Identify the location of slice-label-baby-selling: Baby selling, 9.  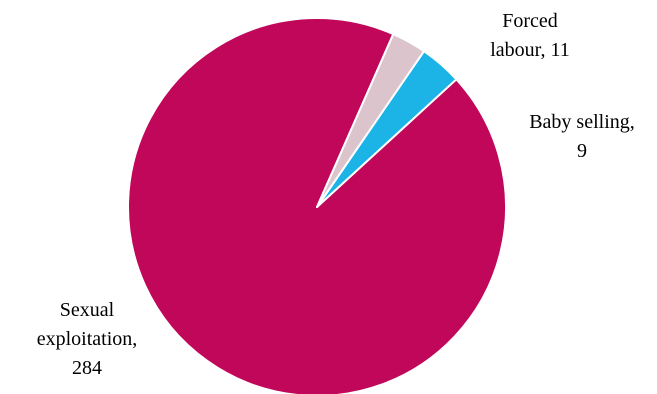
(582, 137).